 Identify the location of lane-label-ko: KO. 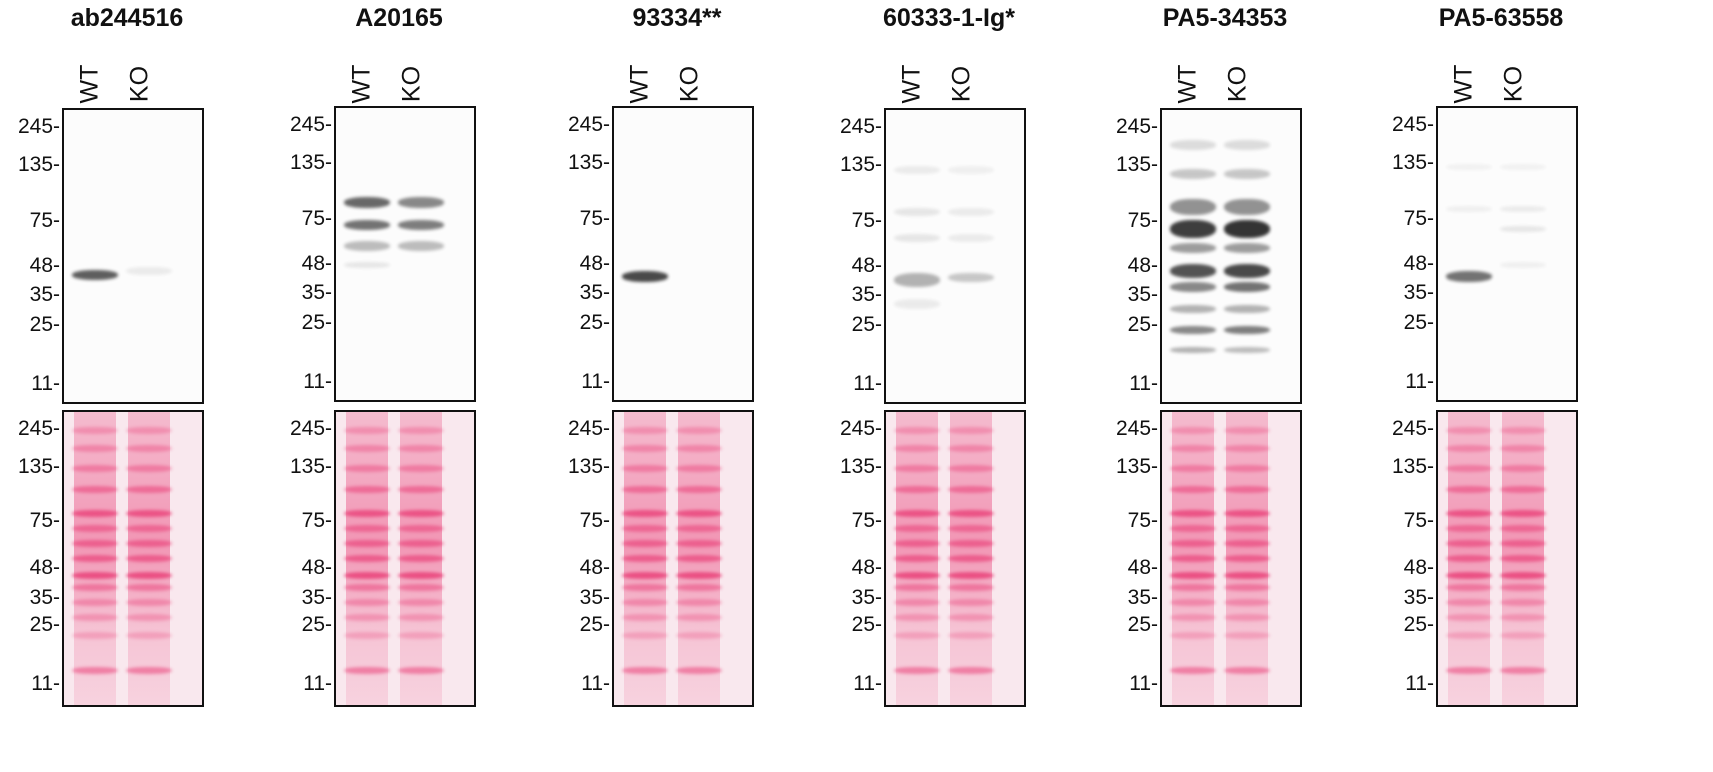
(139, 84).